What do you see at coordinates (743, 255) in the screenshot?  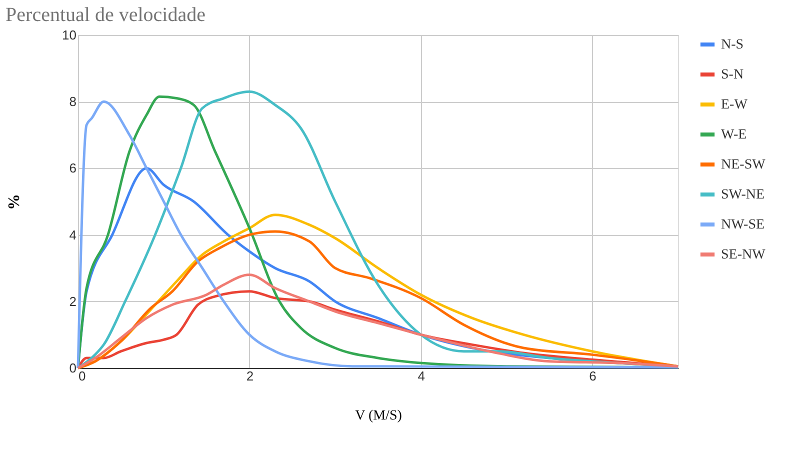 I see `legend-label: SE-NW` at bounding box center [743, 255].